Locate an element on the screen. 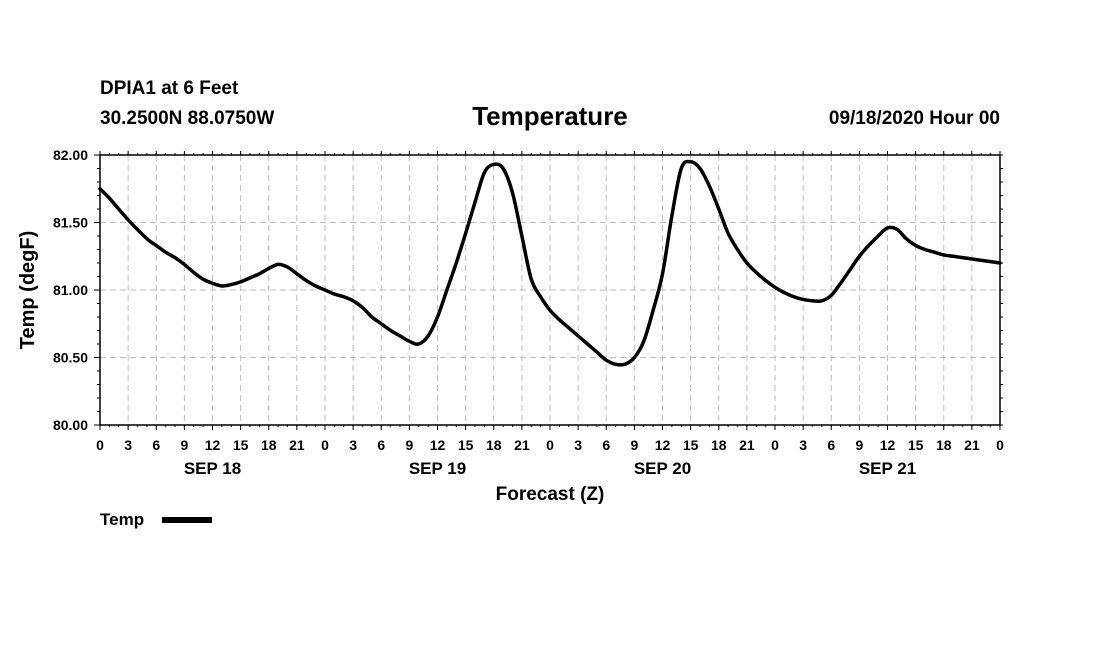 The height and width of the screenshot is (650, 1100). coords-label: 30.2500N 88.0750W is located at coordinates (187, 118).